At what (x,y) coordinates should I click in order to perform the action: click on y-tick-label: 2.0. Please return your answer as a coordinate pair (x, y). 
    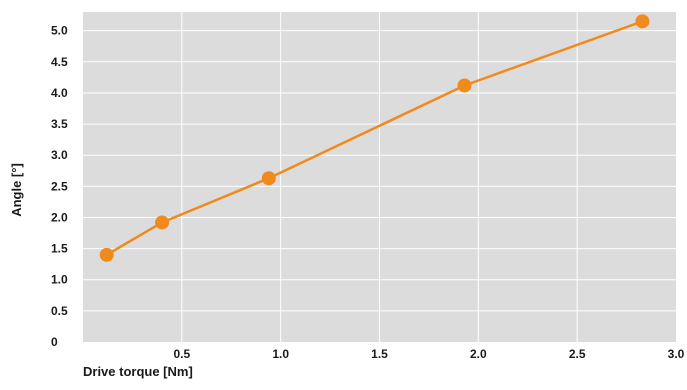
    Looking at the image, I should click on (59, 217).